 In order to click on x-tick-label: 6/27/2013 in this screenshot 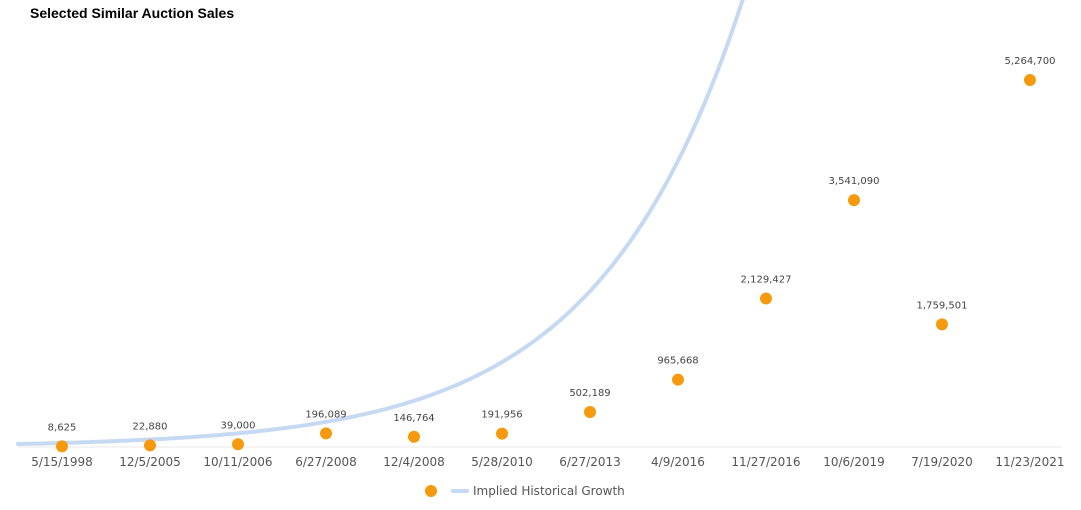, I will do `click(590, 462)`.